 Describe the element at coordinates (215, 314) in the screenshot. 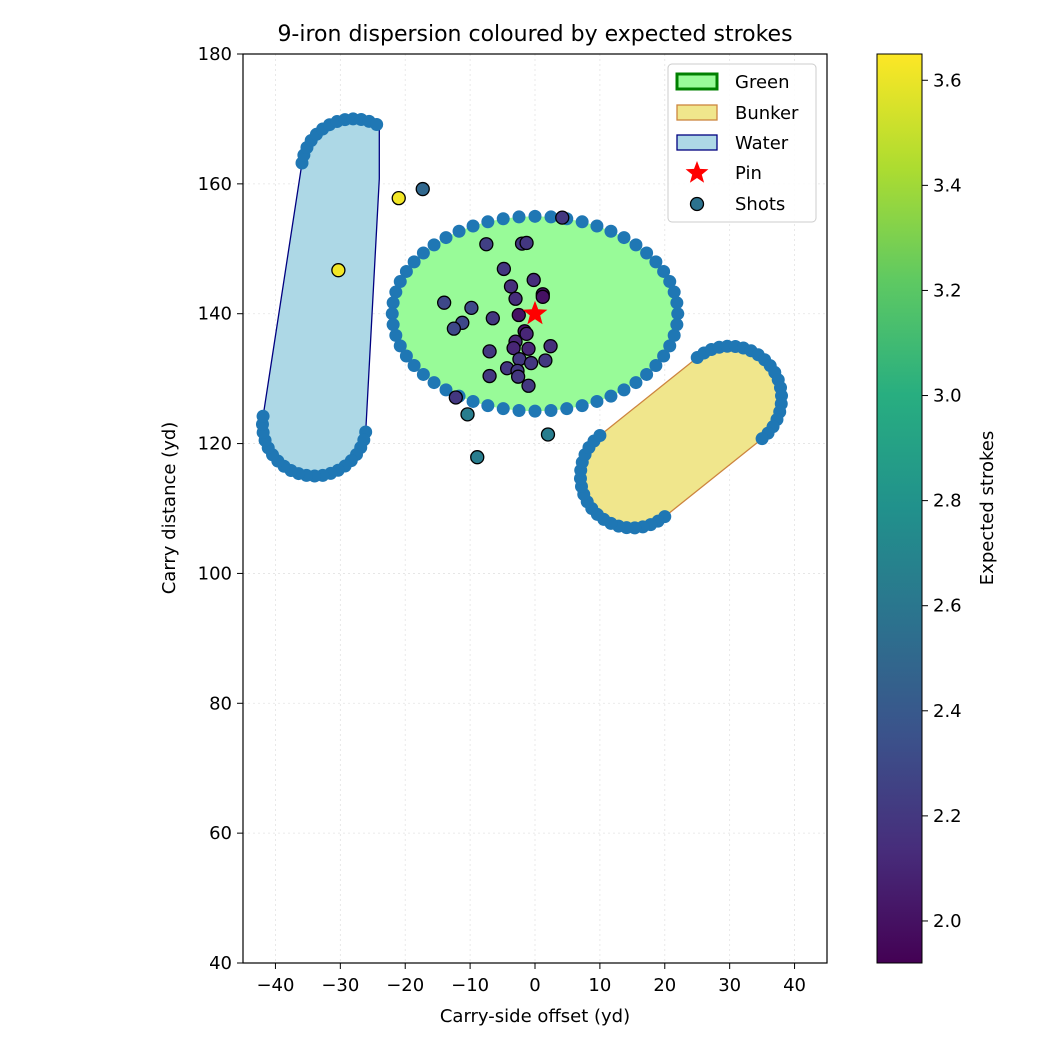

I see `y-tick-label: 140` at that location.